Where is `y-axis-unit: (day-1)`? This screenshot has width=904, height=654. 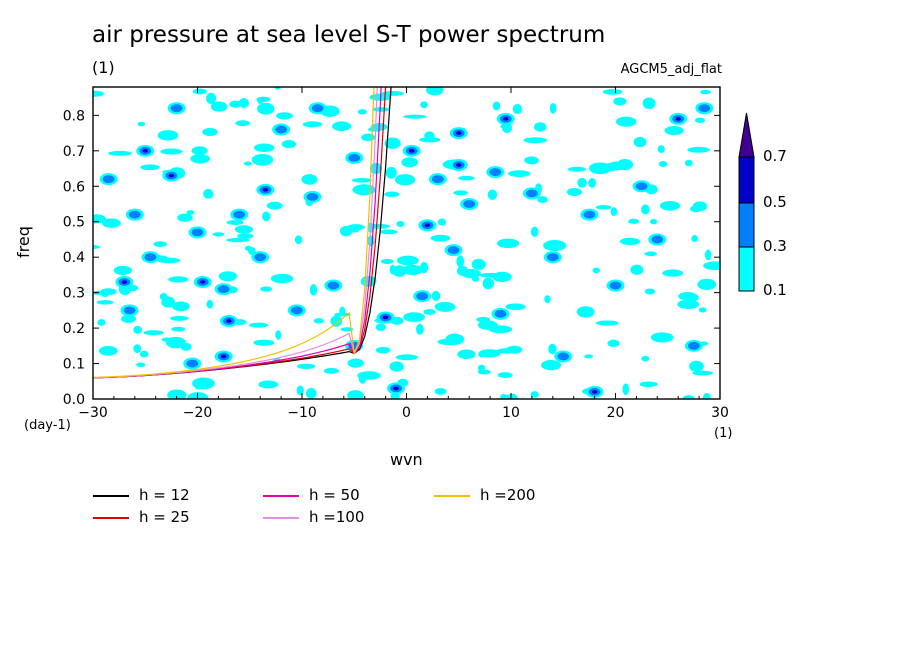
y-axis-unit: (day-1) is located at coordinates (47, 425).